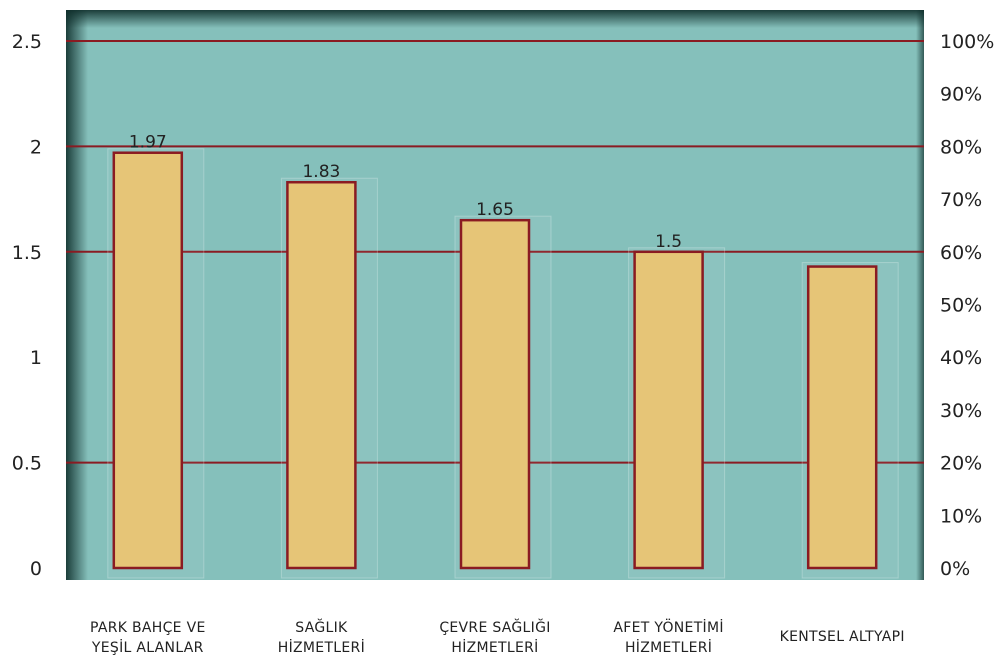  I want to click on data-label: 1.5, so click(668, 242).